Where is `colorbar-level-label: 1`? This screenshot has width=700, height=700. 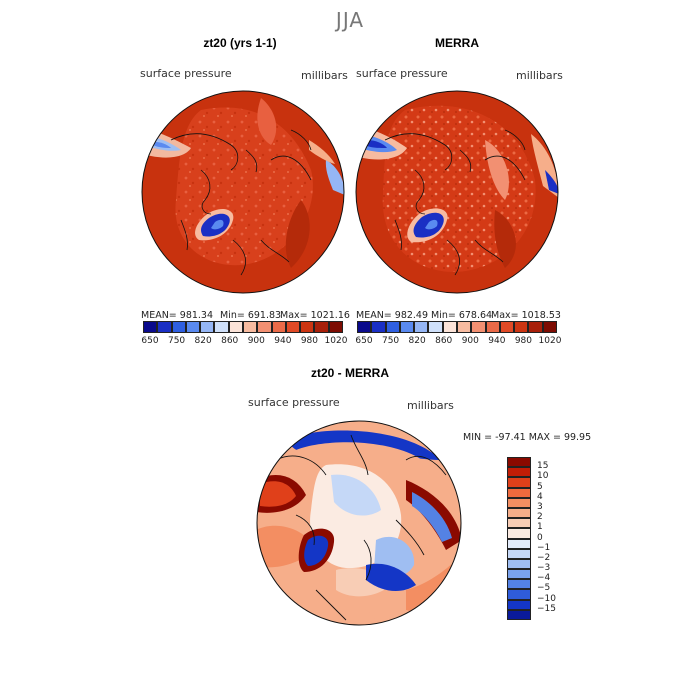 colorbar-level-label: 1 is located at coordinates (540, 527).